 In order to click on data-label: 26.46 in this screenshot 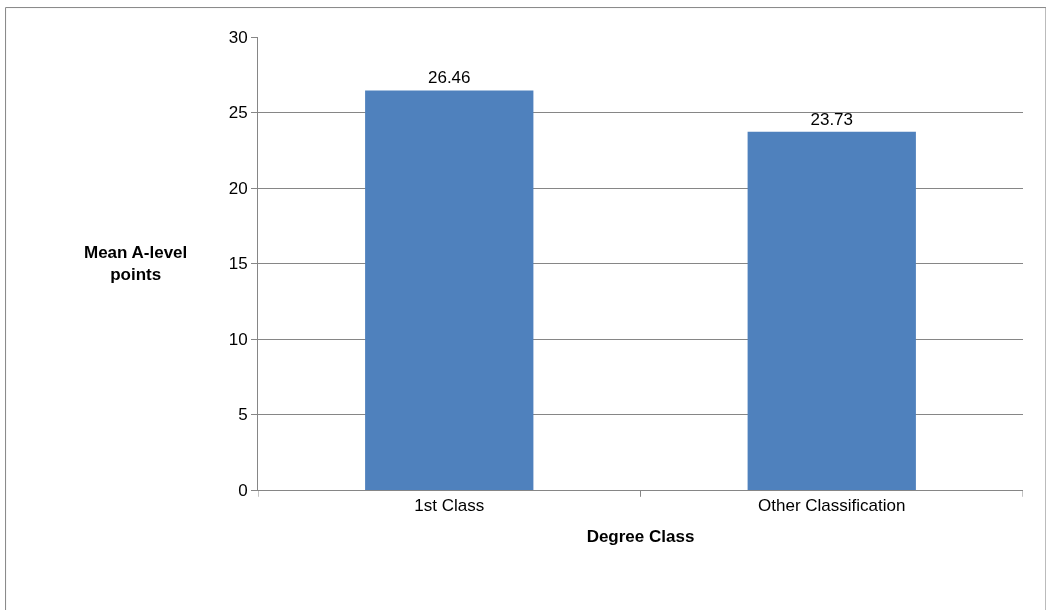, I will do `click(449, 78)`.